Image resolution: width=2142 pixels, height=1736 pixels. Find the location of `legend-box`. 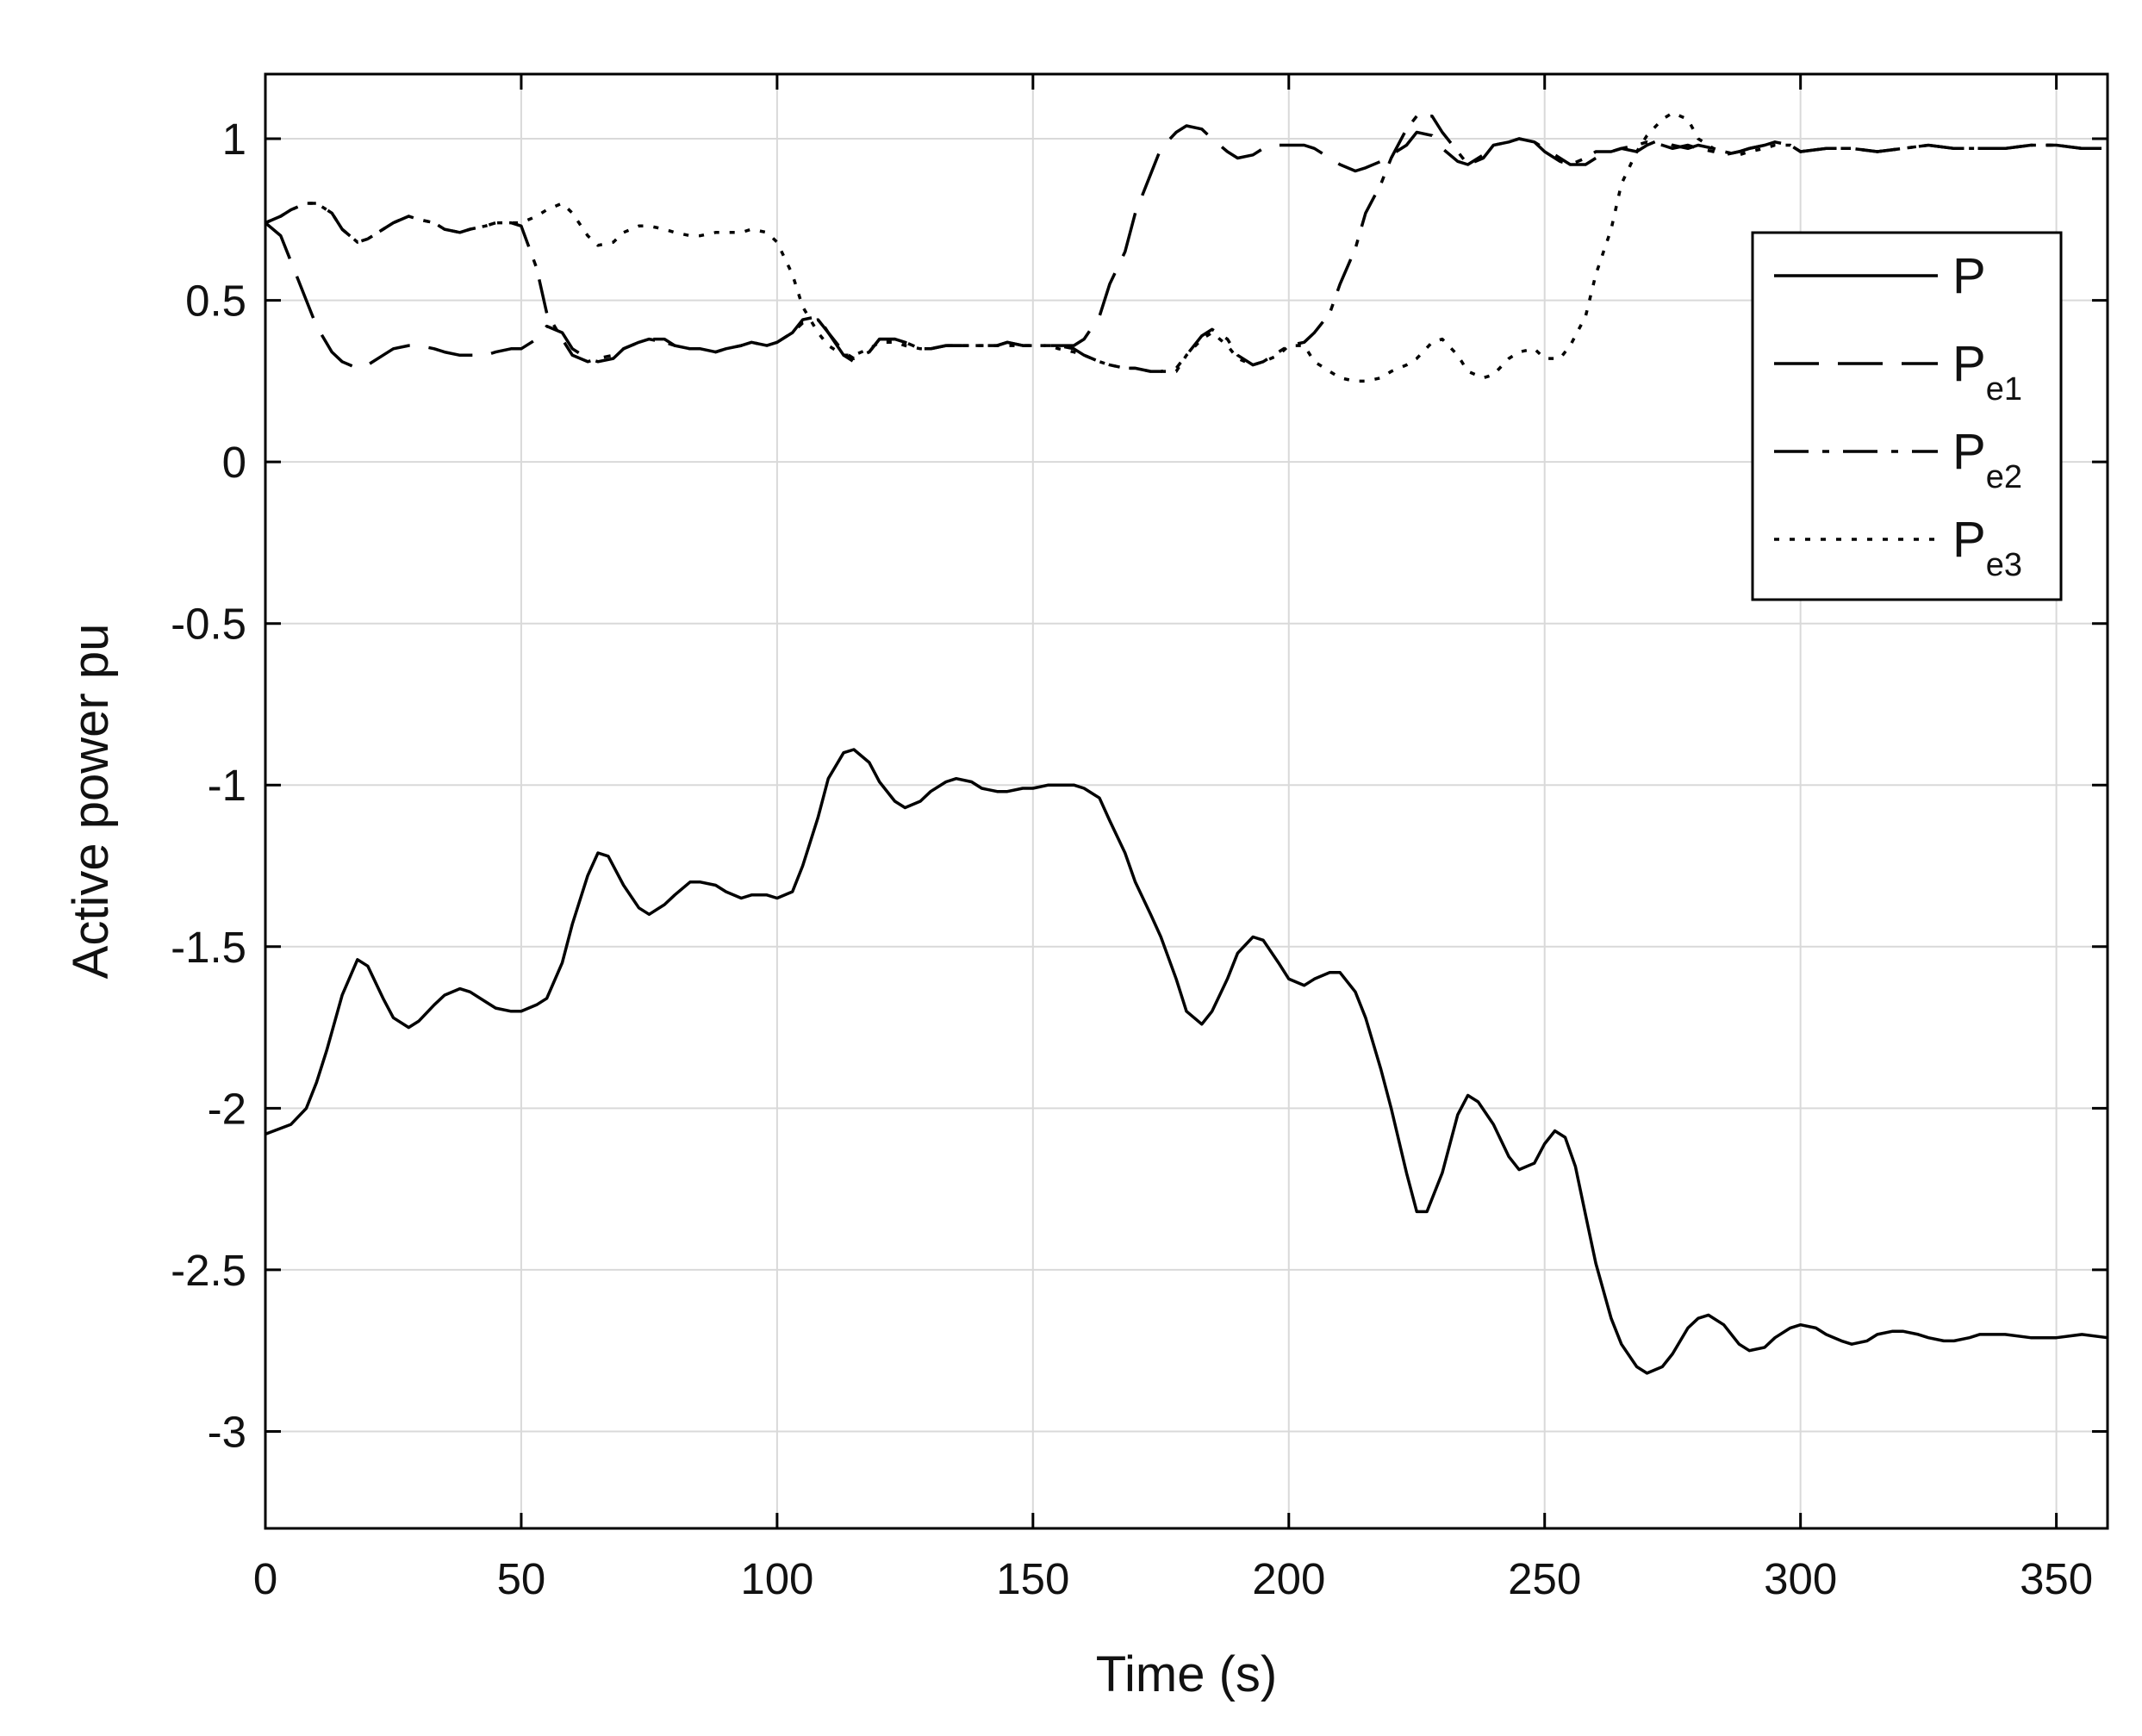

legend-box is located at coordinates (1907, 416).